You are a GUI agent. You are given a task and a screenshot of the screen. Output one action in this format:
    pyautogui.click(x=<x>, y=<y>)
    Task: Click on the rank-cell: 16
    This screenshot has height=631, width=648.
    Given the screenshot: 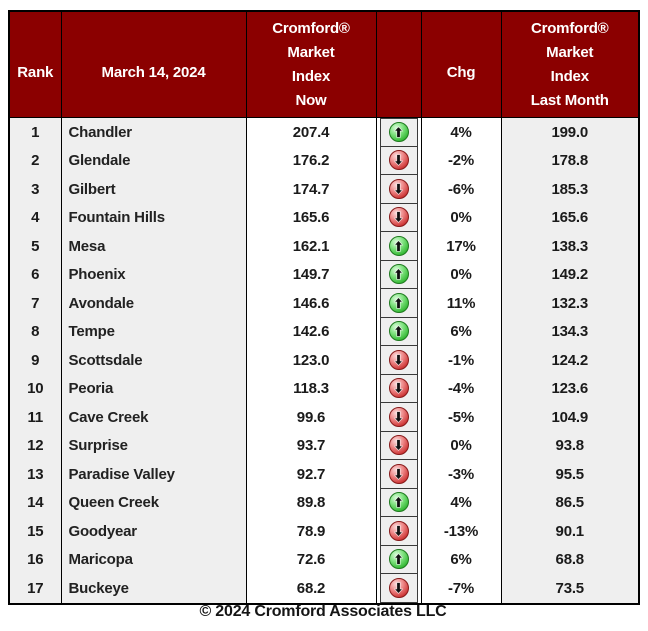 What is the action you would take?
    pyautogui.click(x=35, y=559)
    